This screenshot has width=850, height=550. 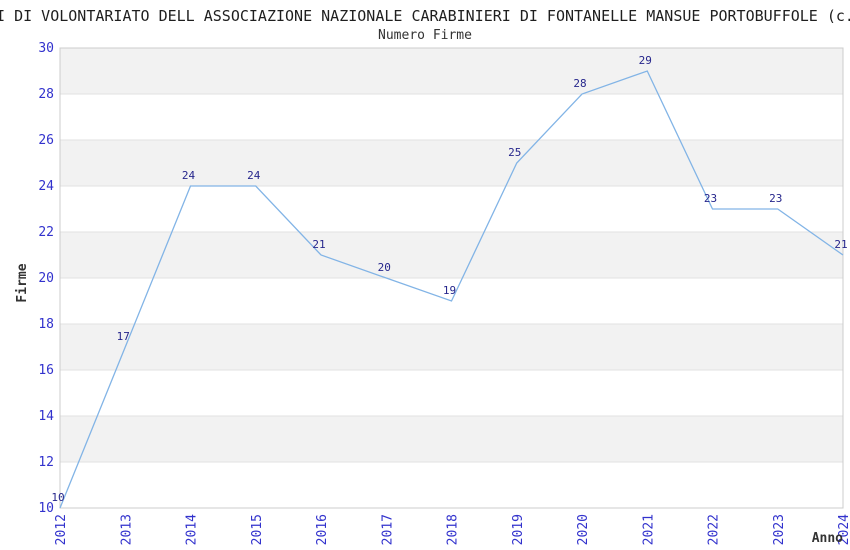 What do you see at coordinates (46, 94) in the screenshot?
I see `y-tick-label: 28` at bounding box center [46, 94].